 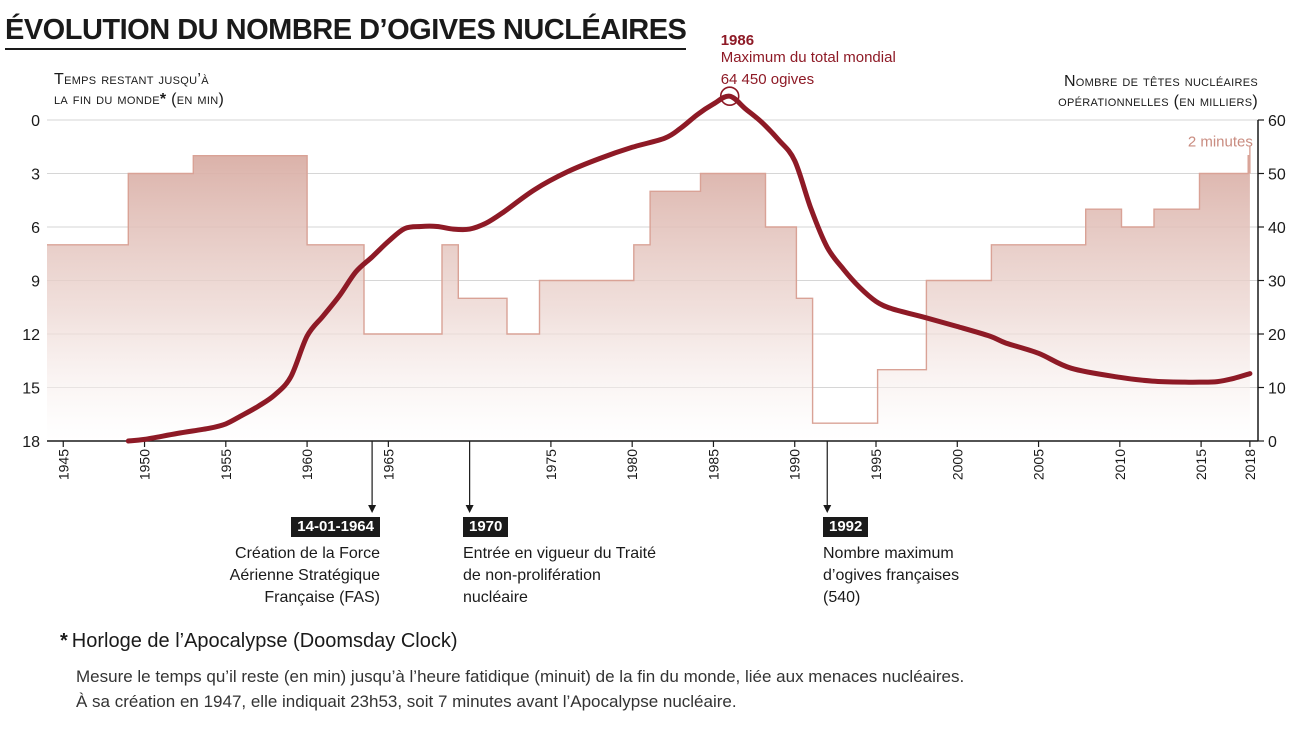 I want to click on x-tick-label: 1975, so click(x=551, y=464).